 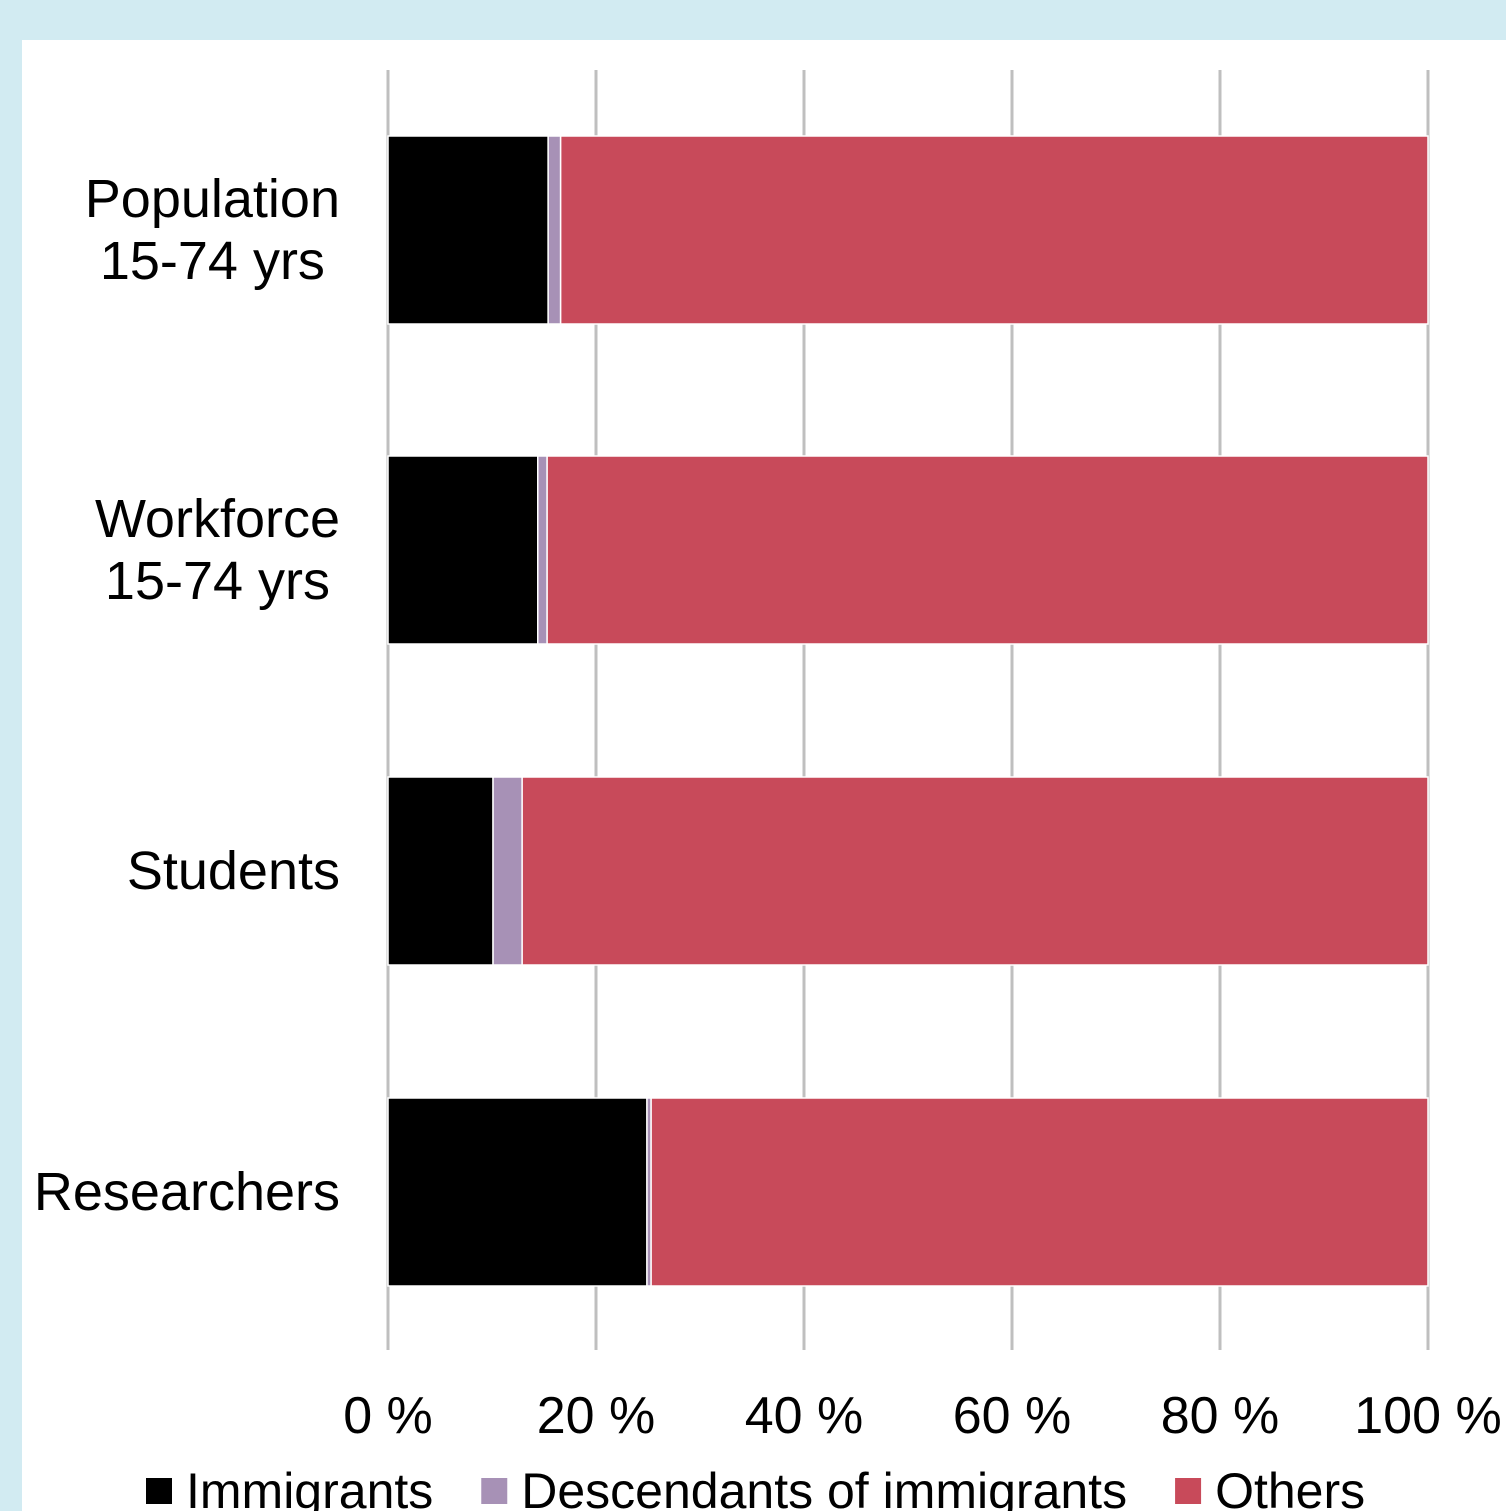 I want to click on category-label-researchers: Researchers, so click(x=187, y=1192).